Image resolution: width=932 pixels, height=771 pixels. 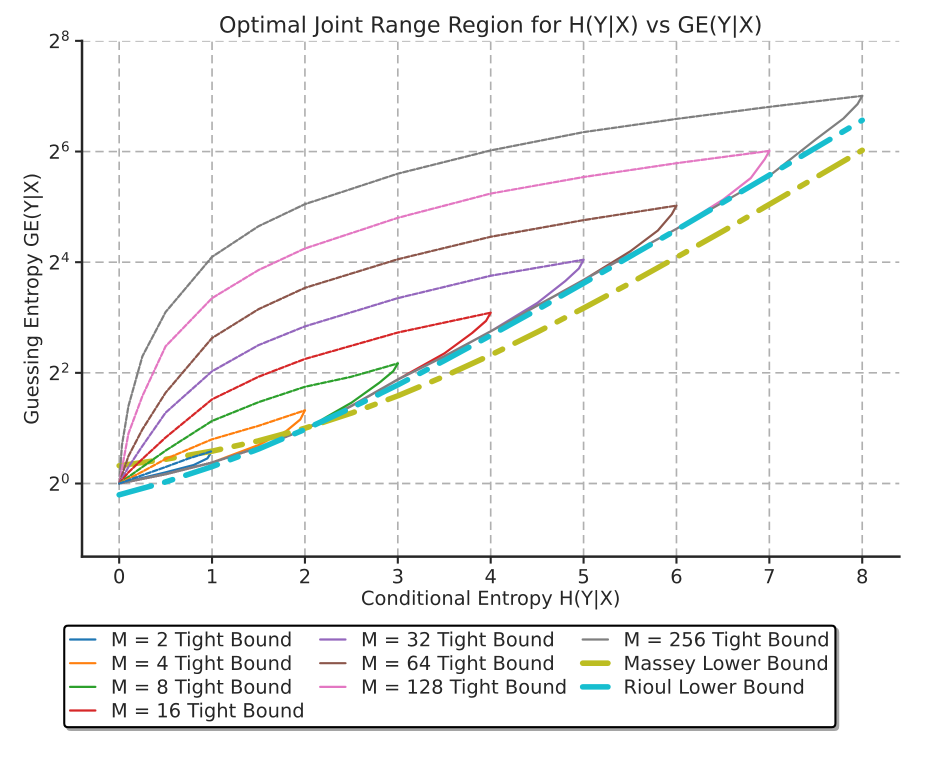 What do you see at coordinates (33, 299) in the screenshot?
I see `y-axis-title: Guessing Entropy GE(Y|X)` at bounding box center [33, 299].